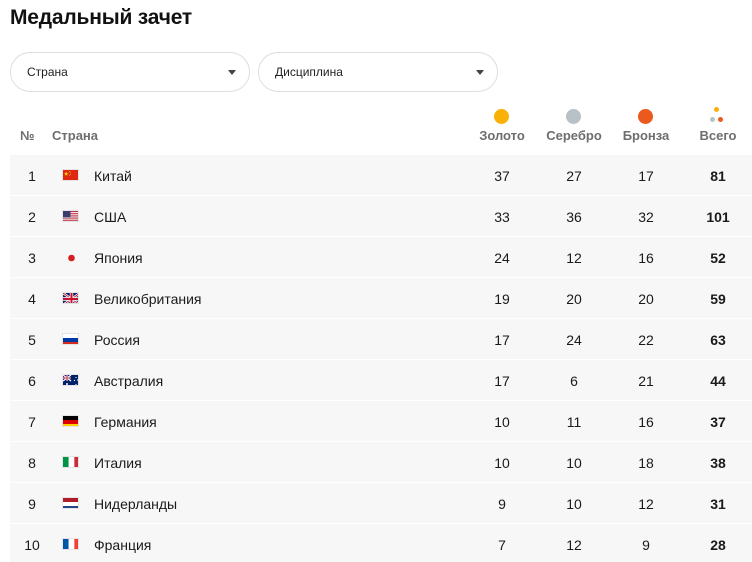  Describe the element at coordinates (646, 217) in the screenshot. I see `bronze-count: 32` at that location.